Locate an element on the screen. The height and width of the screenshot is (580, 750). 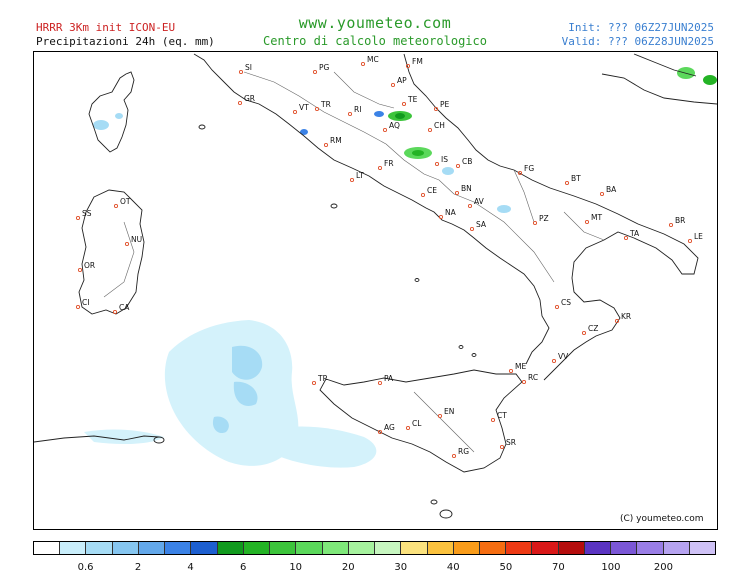
city-label: SA is located at coordinates (481, 224).